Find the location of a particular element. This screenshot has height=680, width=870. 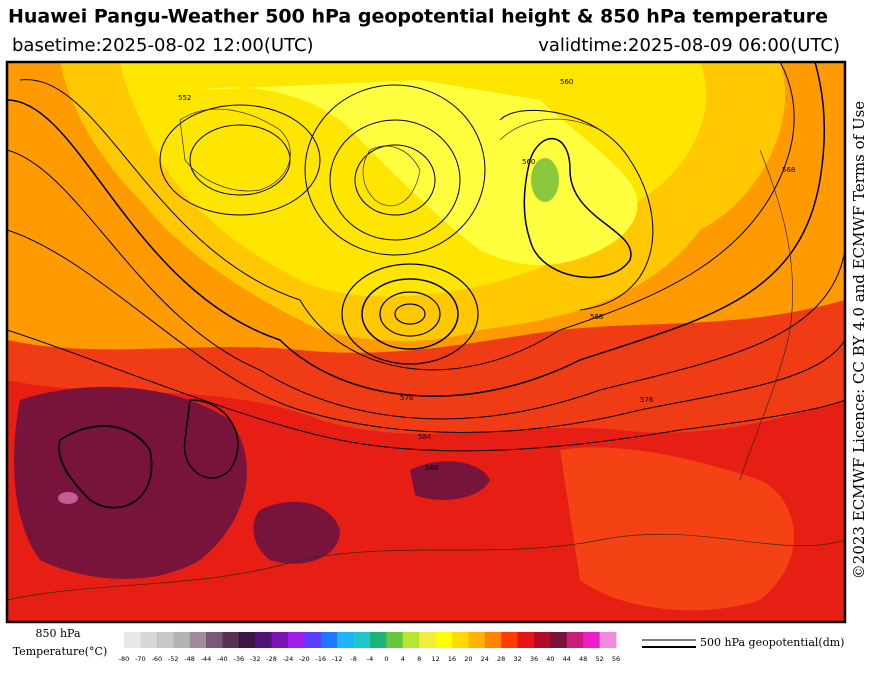

colorbar-tick-label: 36 is located at coordinates (534, 659).